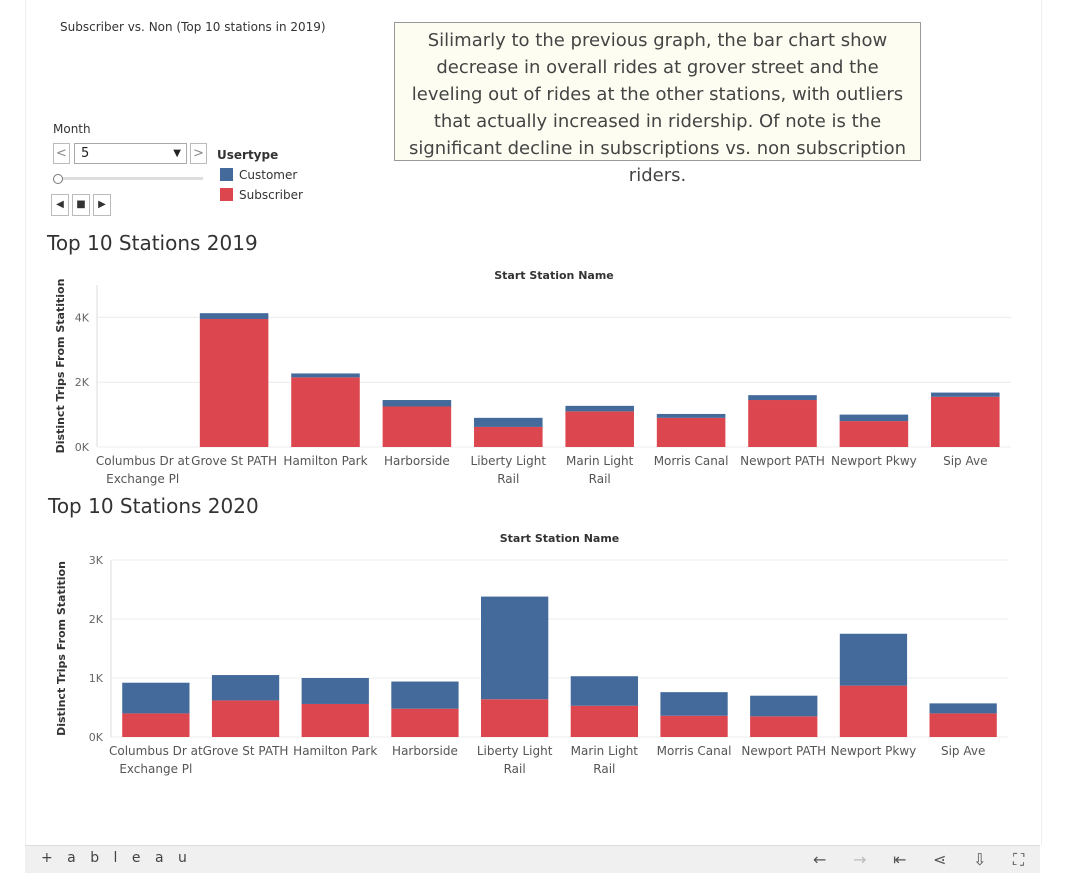 Image resolution: width=1066 pixels, height=896 pixels. What do you see at coordinates (96, 678) in the screenshot?
I see `y-tick-label: 1K` at bounding box center [96, 678].